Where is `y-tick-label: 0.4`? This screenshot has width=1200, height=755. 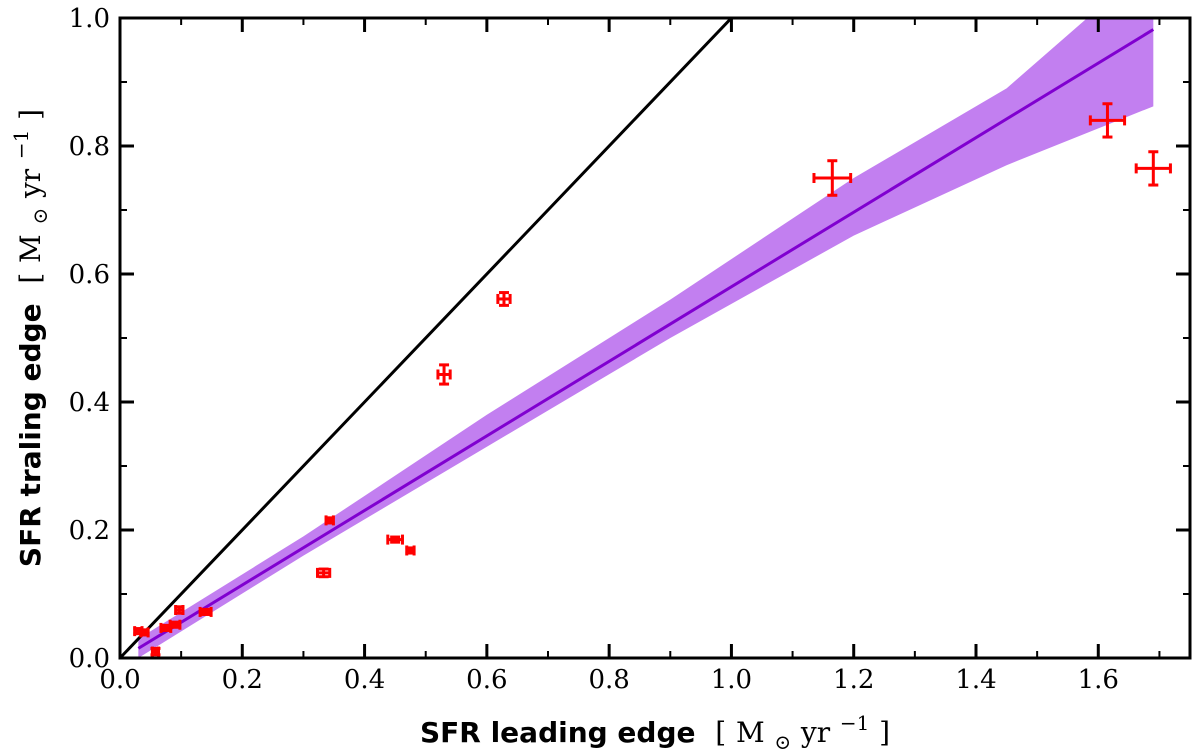 y-tick-label: 0.4 is located at coordinates (89, 403).